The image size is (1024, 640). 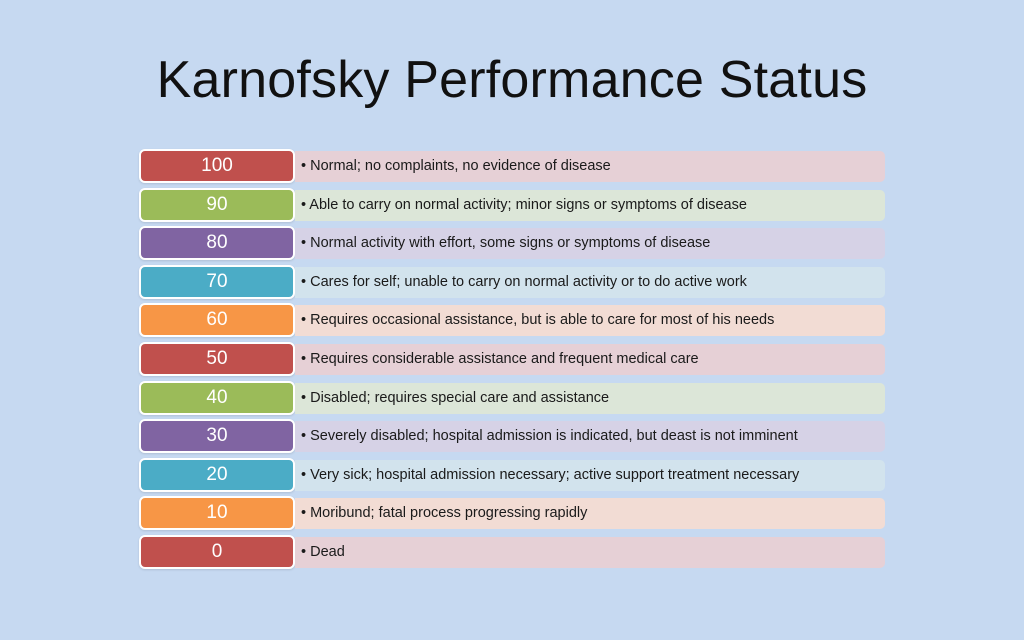 What do you see at coordinates (217, 474) in the screenshot?
I see `score-badge: 20` at bounding box center [217, 474].